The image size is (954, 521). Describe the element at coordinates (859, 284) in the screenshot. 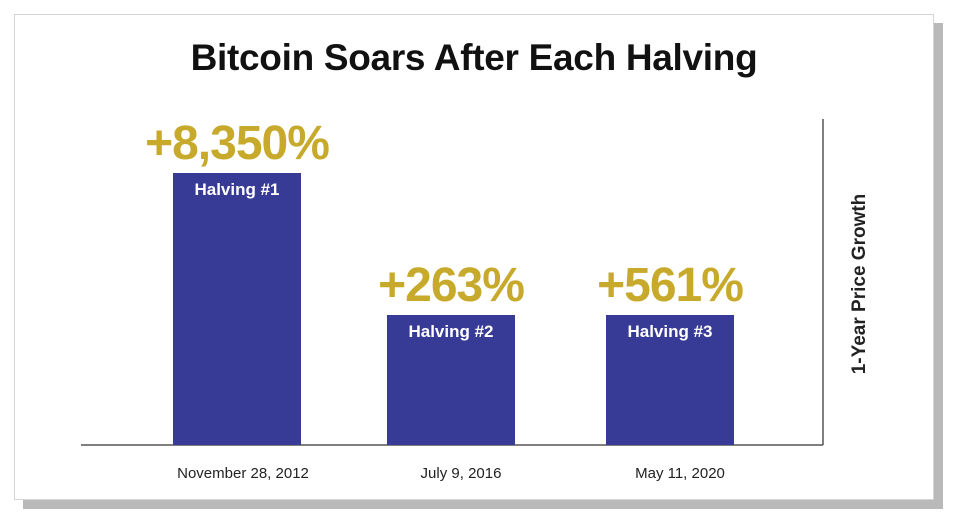

I see `y-axis-label: 1-Year Price Growth` at that location.